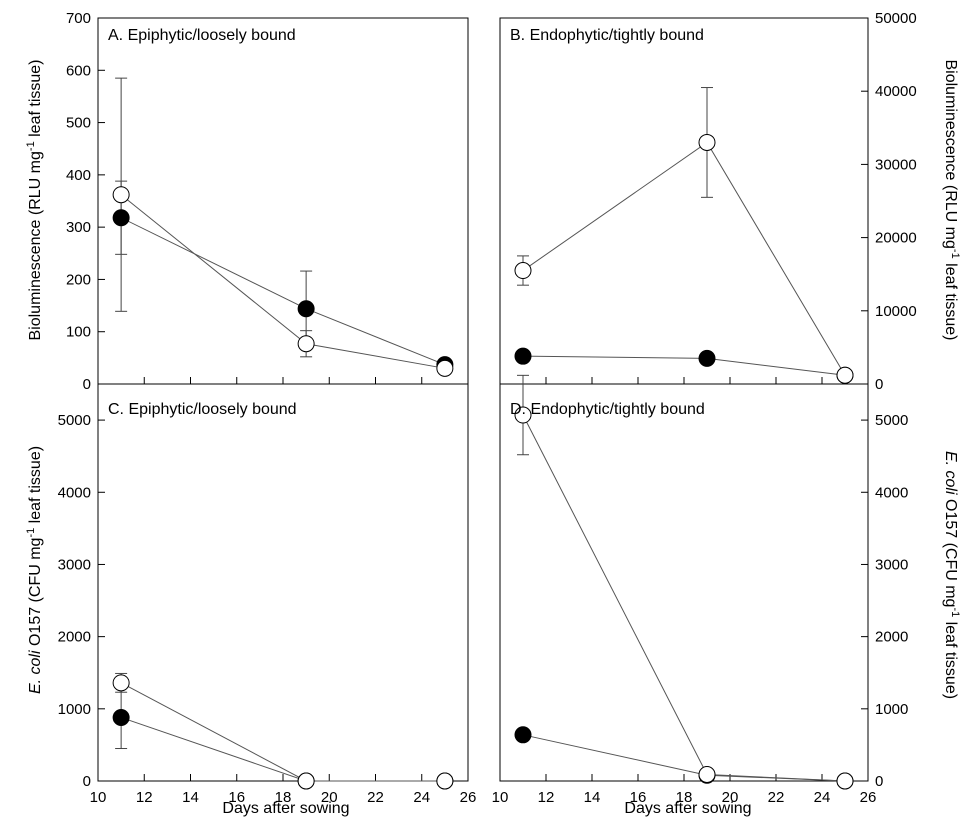 This screenshot has width=967, height=822. What do you see at coordinates (78, 175) in the screenshot?
I see `panel-a-ytick-label: 400` at bounding box center [78, 175].